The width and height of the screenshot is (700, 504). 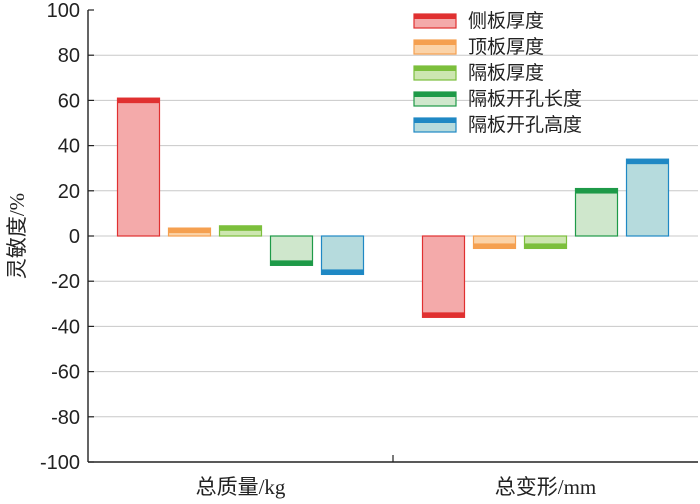 I want to click on y-tick-label: 0, so click(x=74, y=237).